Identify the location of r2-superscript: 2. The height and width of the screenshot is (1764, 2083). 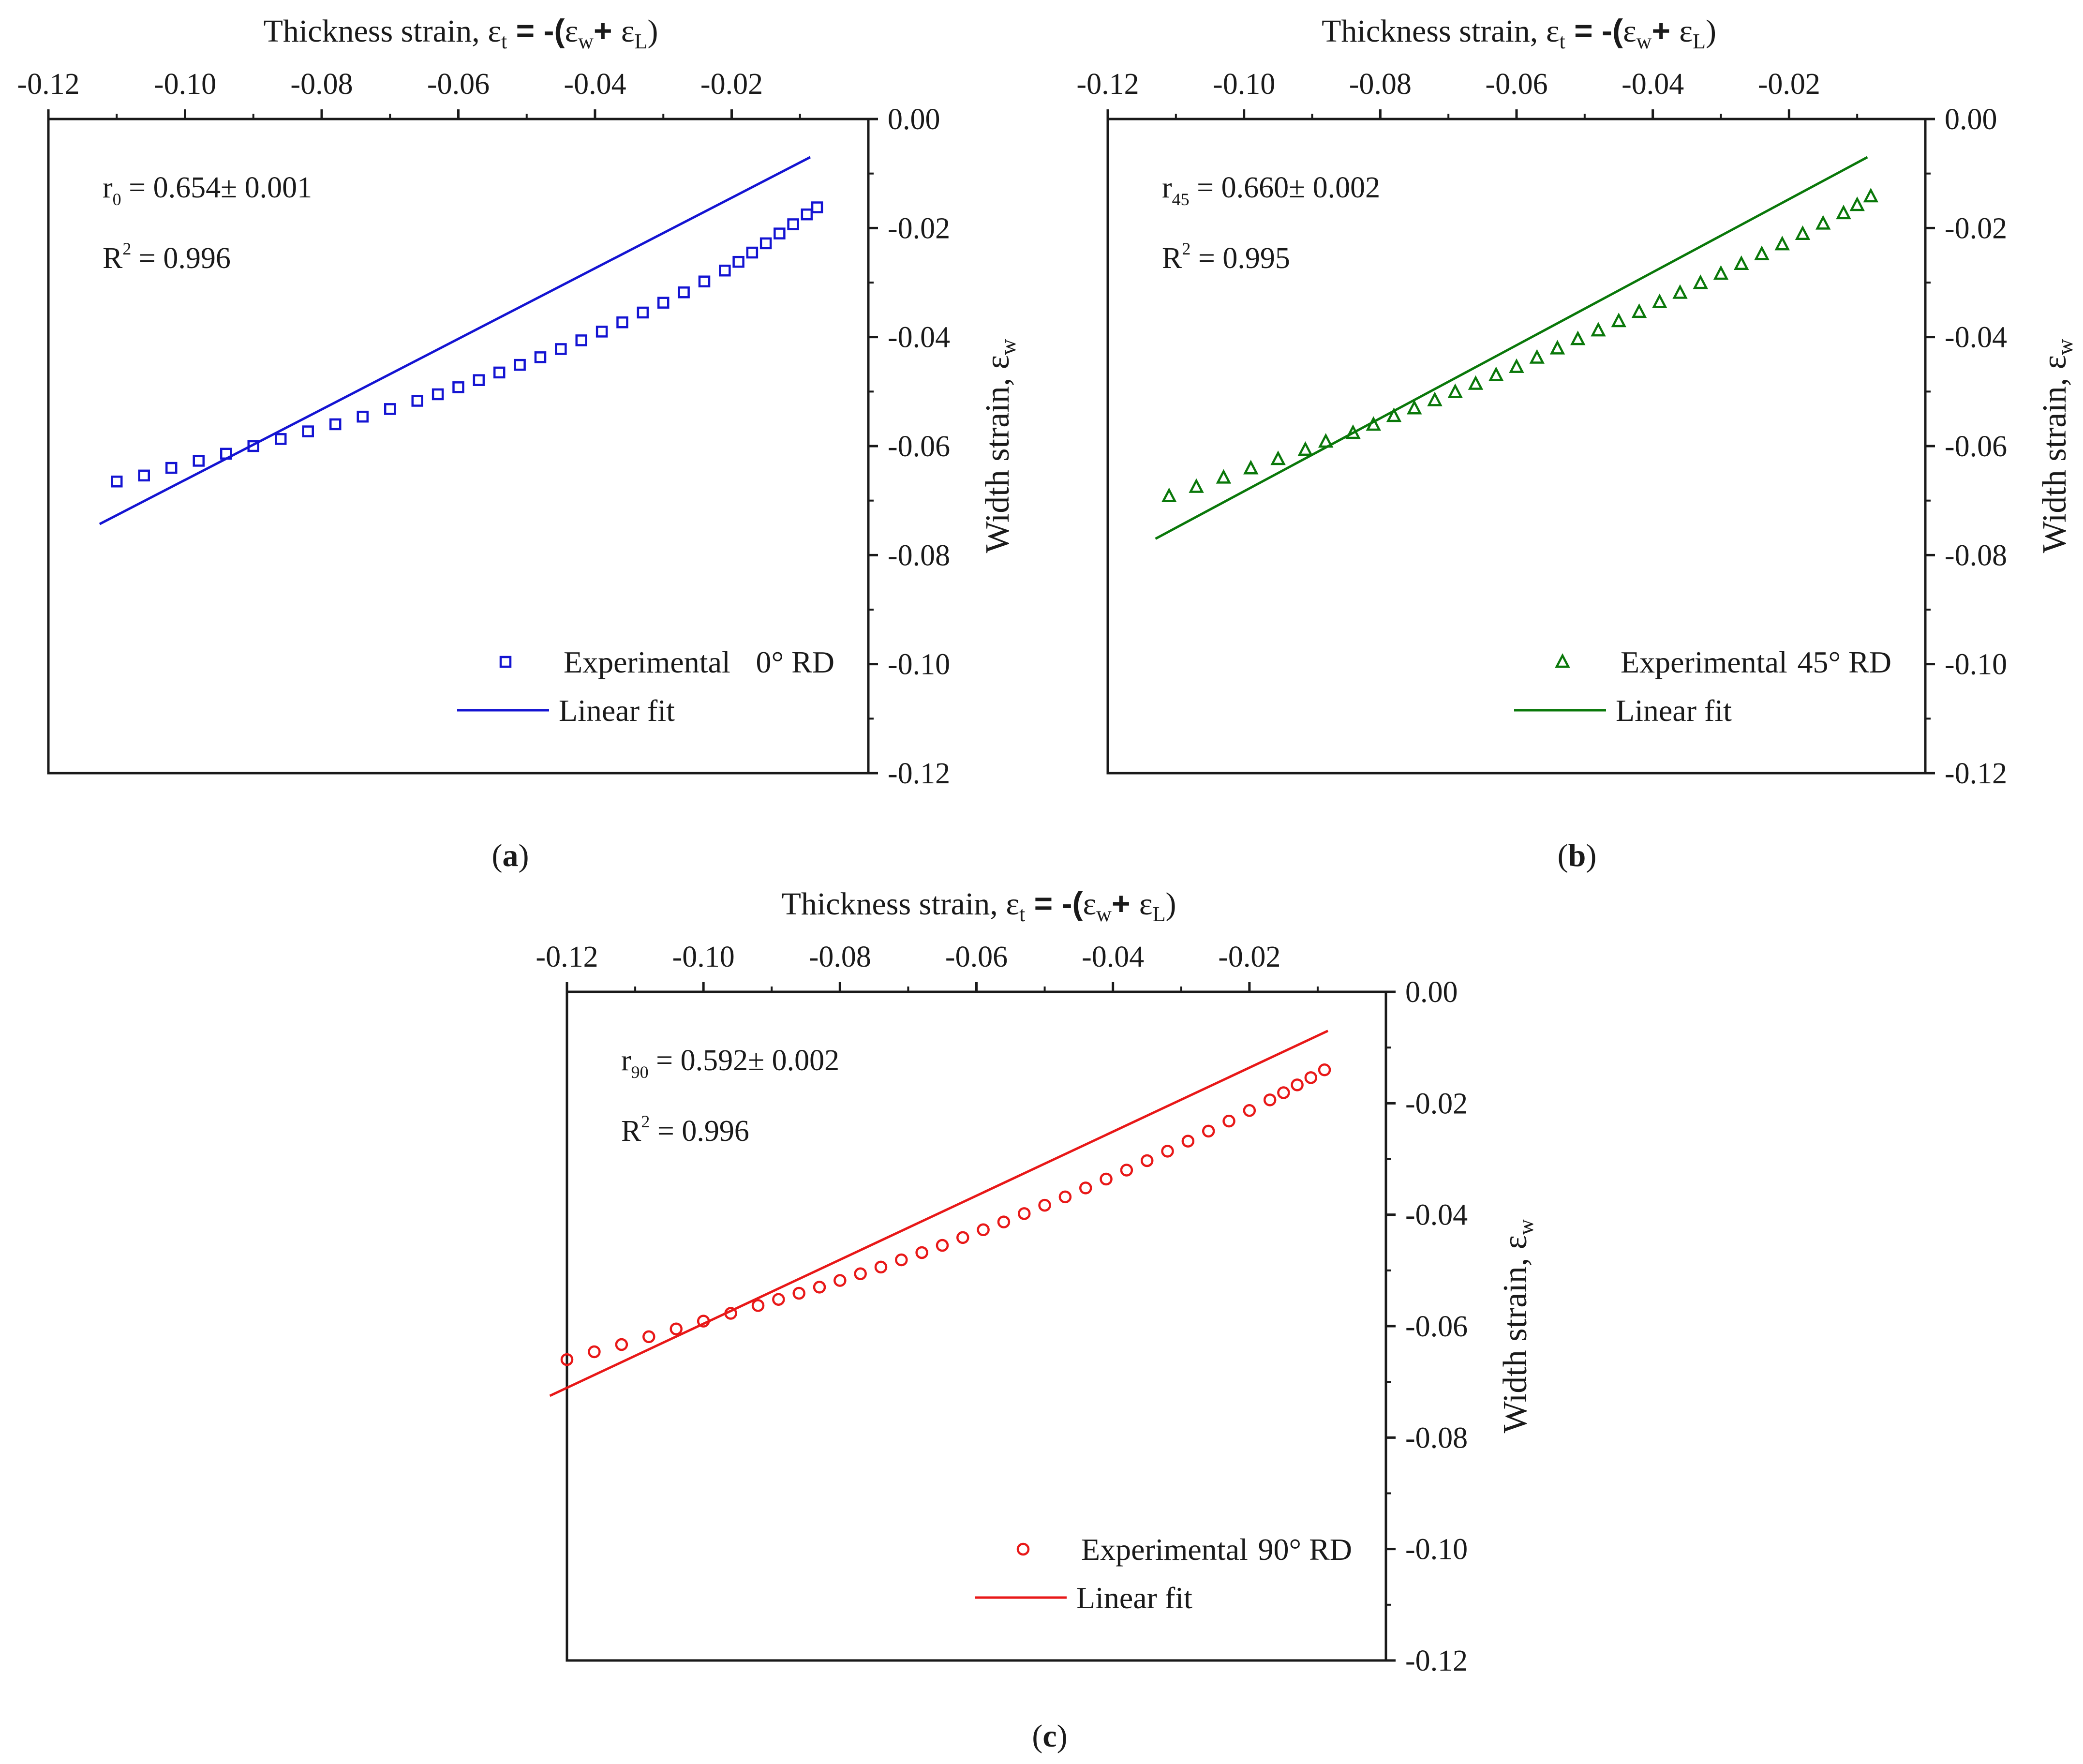
(646, 1121).